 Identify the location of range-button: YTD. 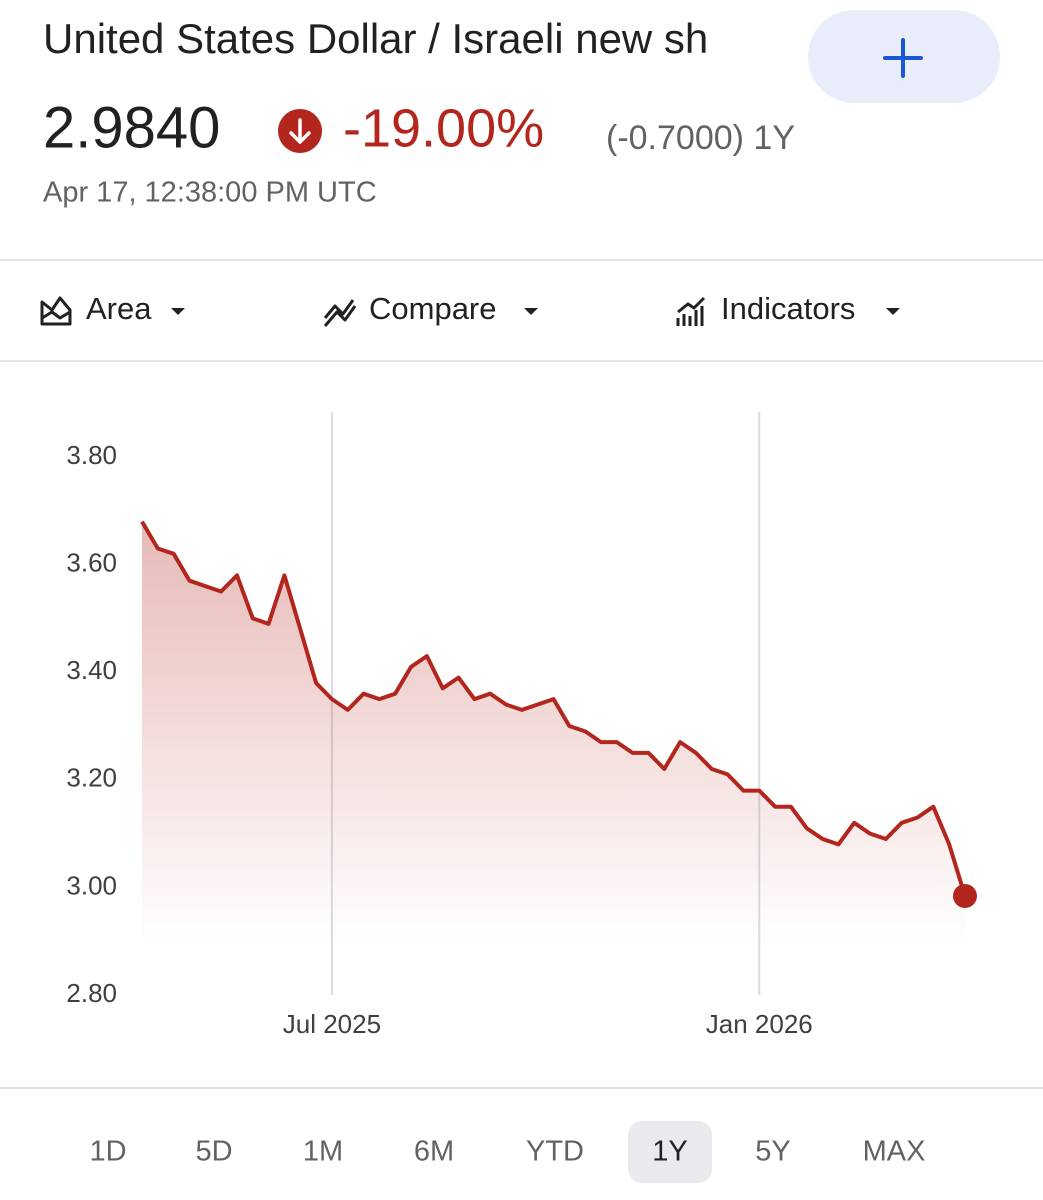
(555, 1152).